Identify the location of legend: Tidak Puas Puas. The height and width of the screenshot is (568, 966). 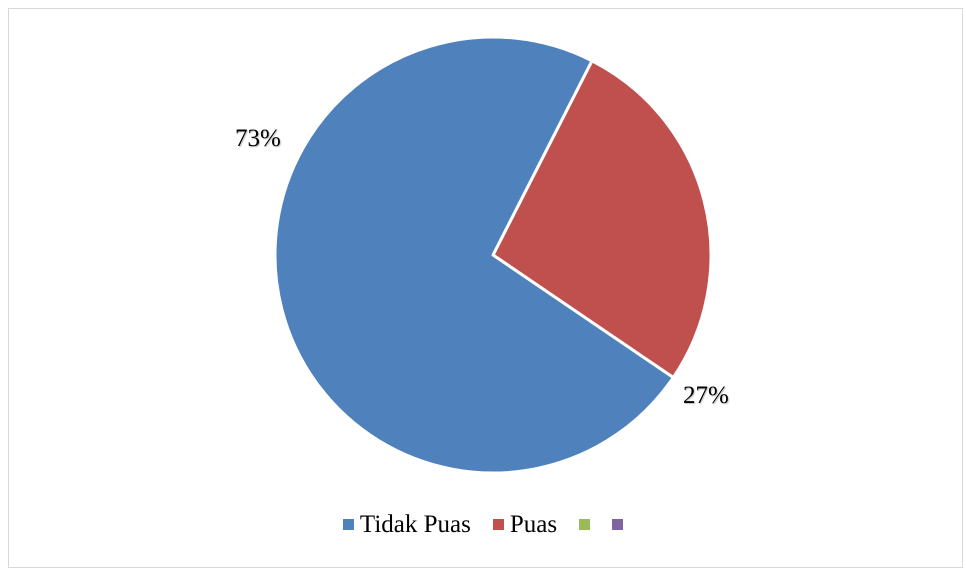
(483, 524).